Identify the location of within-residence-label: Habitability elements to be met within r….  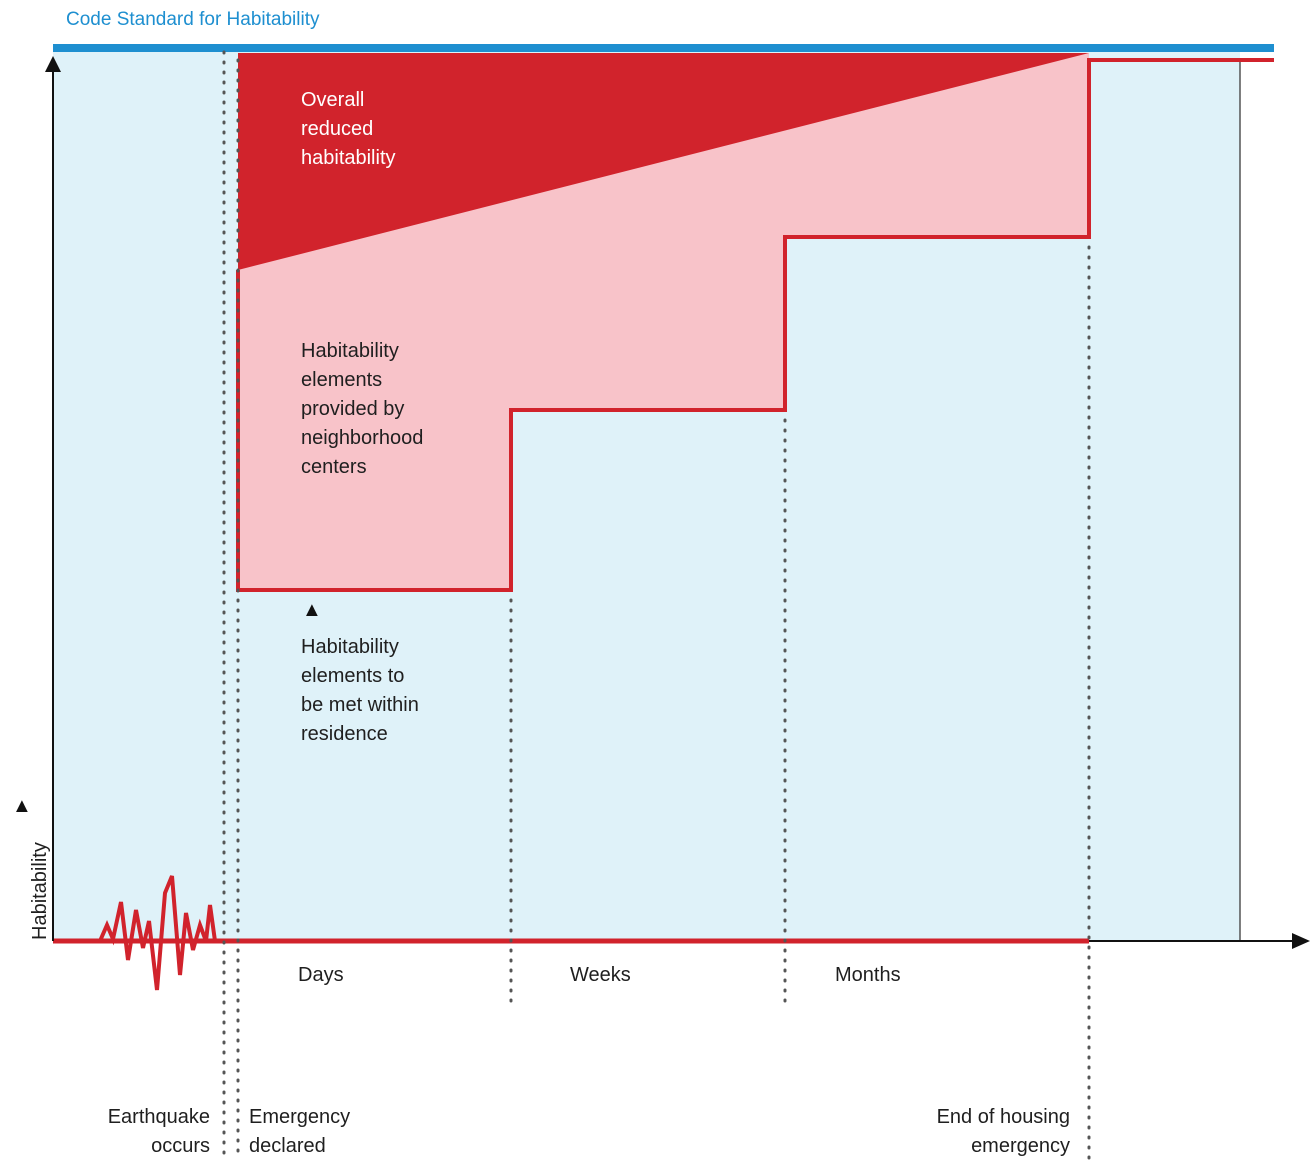
(360, 690).